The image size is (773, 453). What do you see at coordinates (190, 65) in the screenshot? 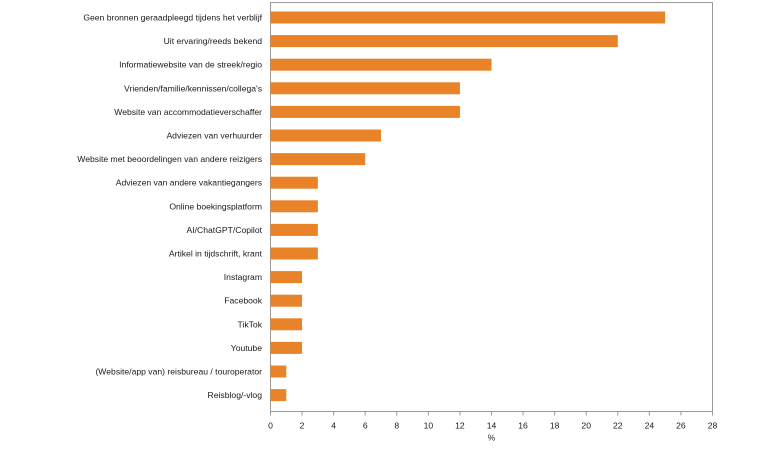
I see `category-label: Informatiewebsite van de streek/regio` at bounding box center [190, 65].